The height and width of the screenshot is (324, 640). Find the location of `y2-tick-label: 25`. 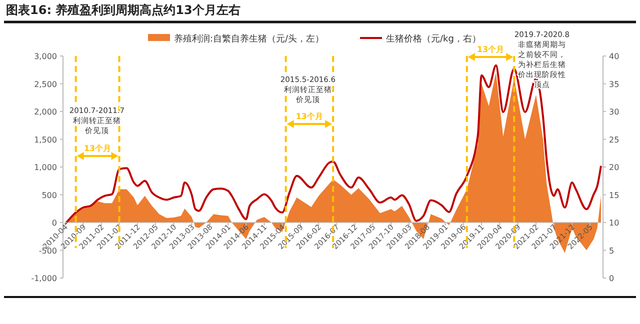

y2-tick-label: 25 is located at coordinates (614, 139).